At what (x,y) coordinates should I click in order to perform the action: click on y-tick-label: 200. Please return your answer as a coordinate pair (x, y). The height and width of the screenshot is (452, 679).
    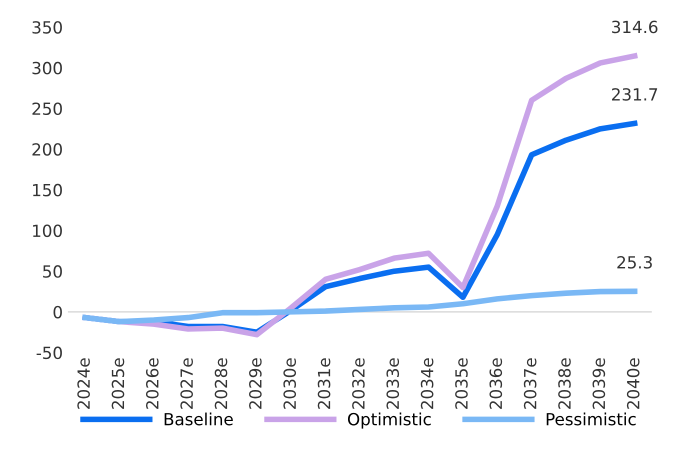
    Looking at the image, I should click on (47, 149).